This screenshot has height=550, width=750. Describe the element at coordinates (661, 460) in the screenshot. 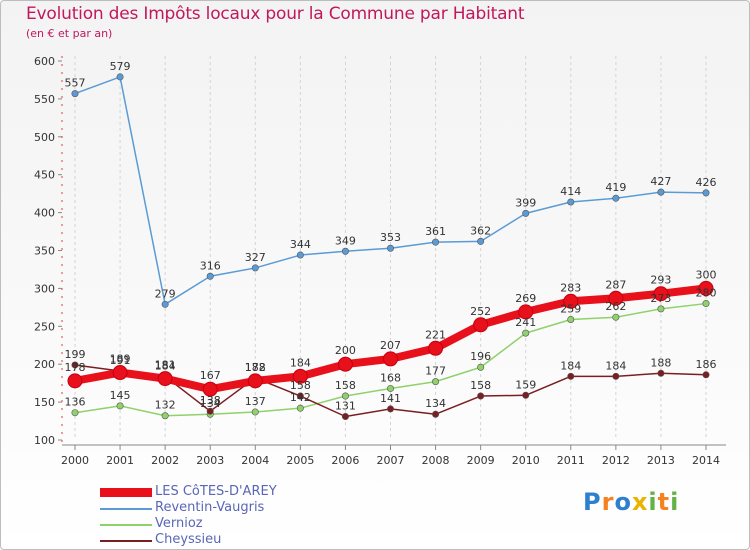

I see `x-tick-2013: 2013` at that location.